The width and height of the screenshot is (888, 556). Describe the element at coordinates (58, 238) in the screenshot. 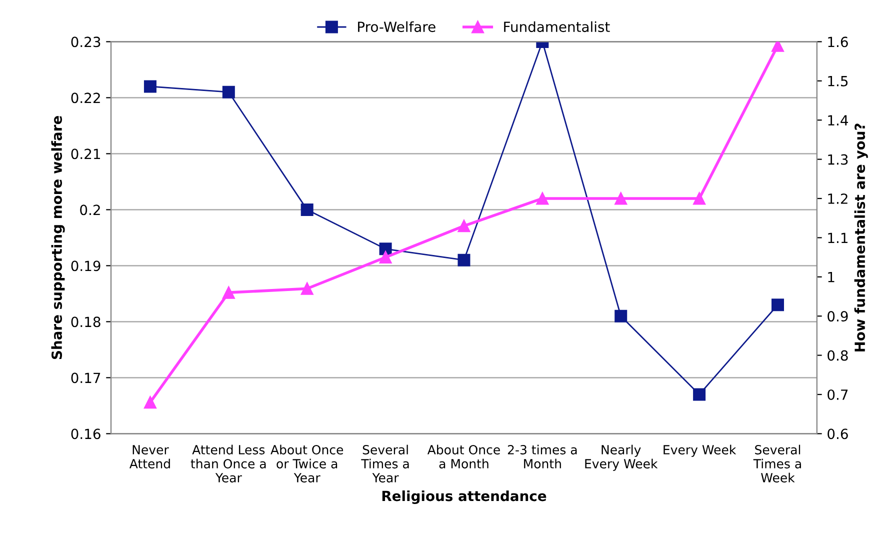

I see `y-axis-title: Share supporting more welfare` at that location.